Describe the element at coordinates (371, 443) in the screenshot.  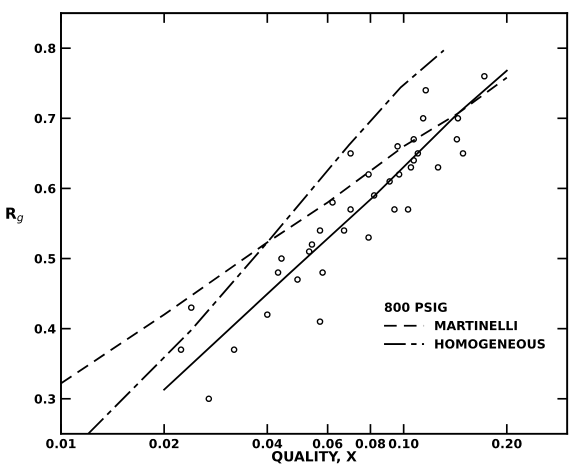
I see `x-tick-label: 0.08` at that location.